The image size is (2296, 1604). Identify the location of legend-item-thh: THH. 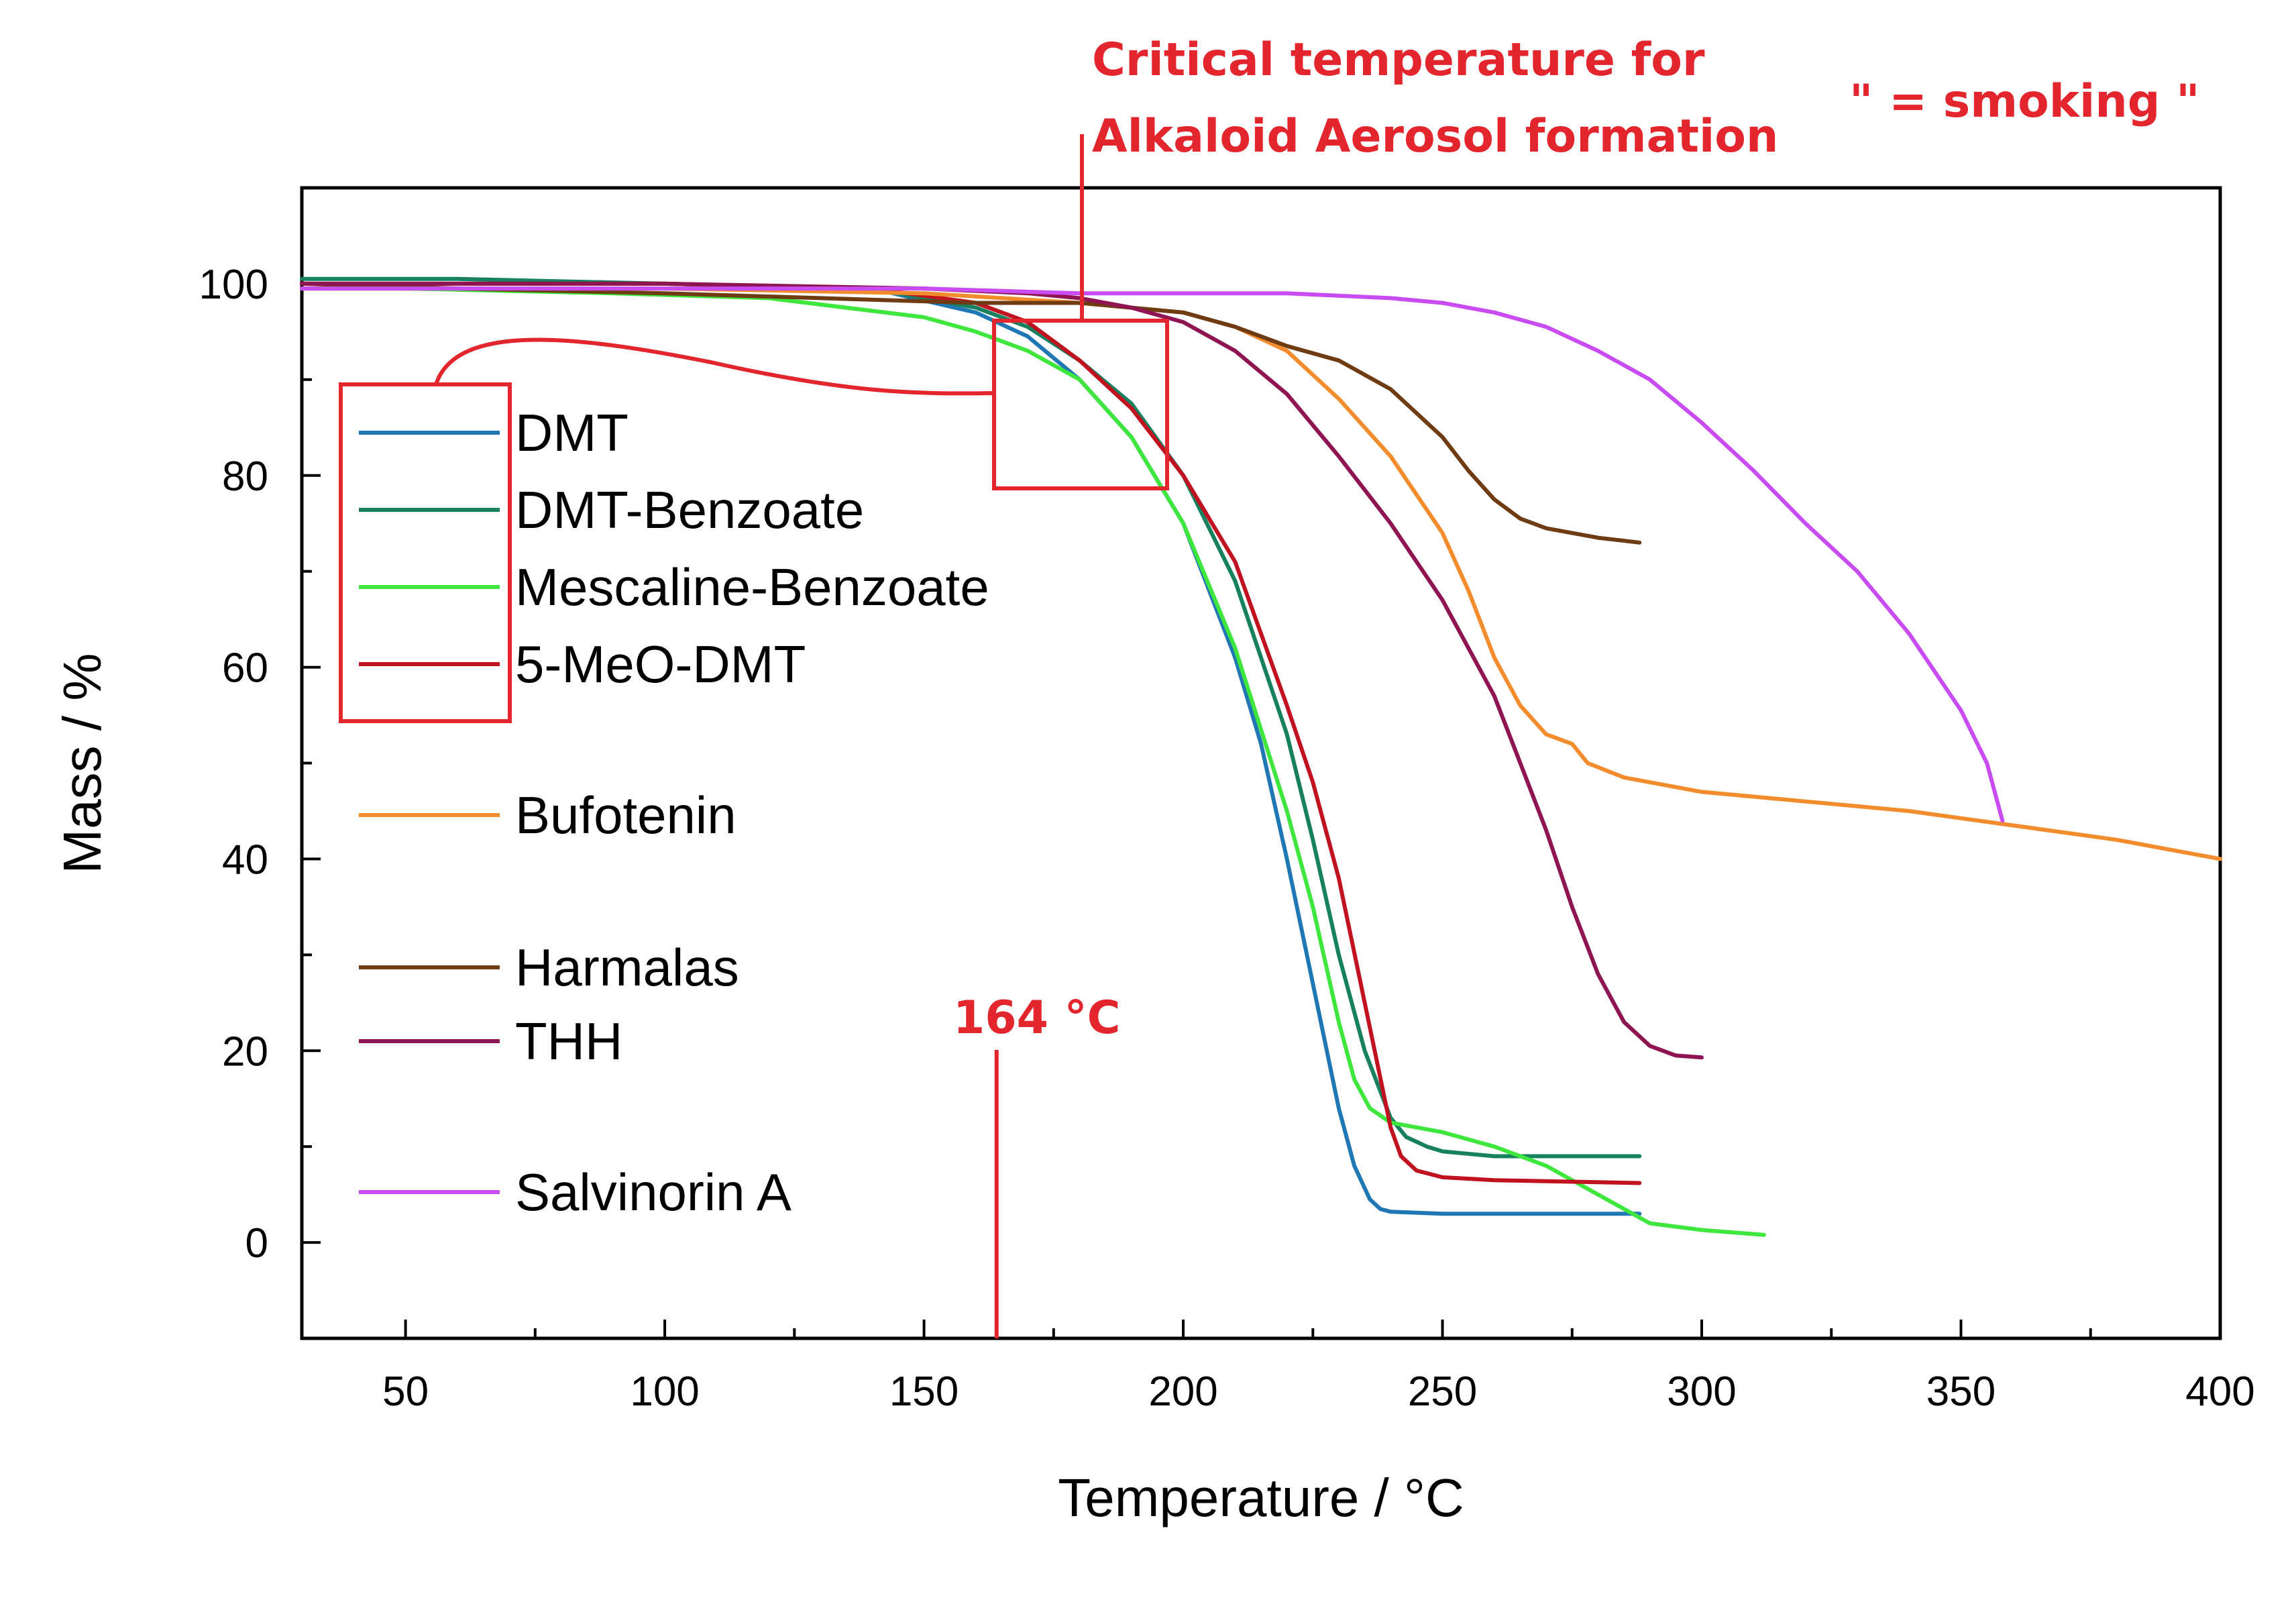
(490, 1041).